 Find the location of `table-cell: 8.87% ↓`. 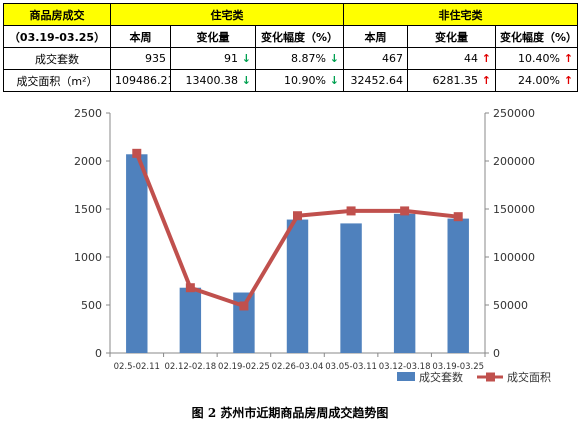

table-cell: 8.87% ↓ is located at coordinates (299, 58).